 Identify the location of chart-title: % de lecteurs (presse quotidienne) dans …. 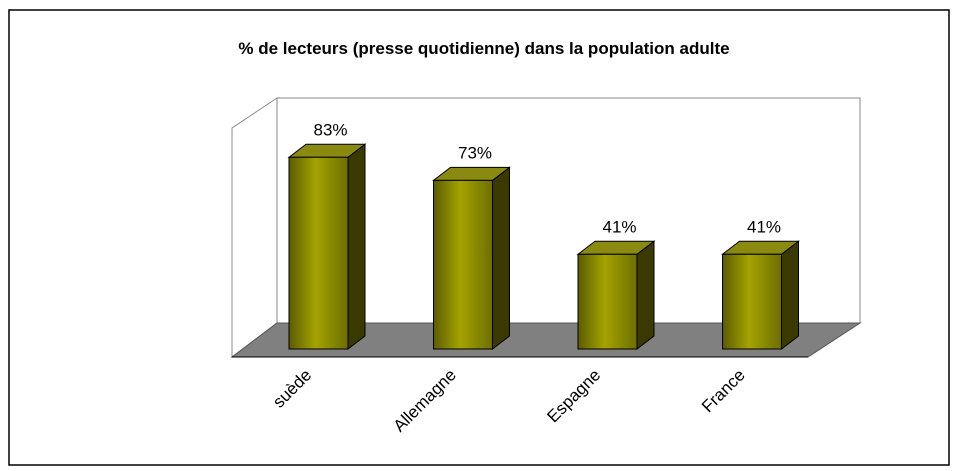
(483, 48).